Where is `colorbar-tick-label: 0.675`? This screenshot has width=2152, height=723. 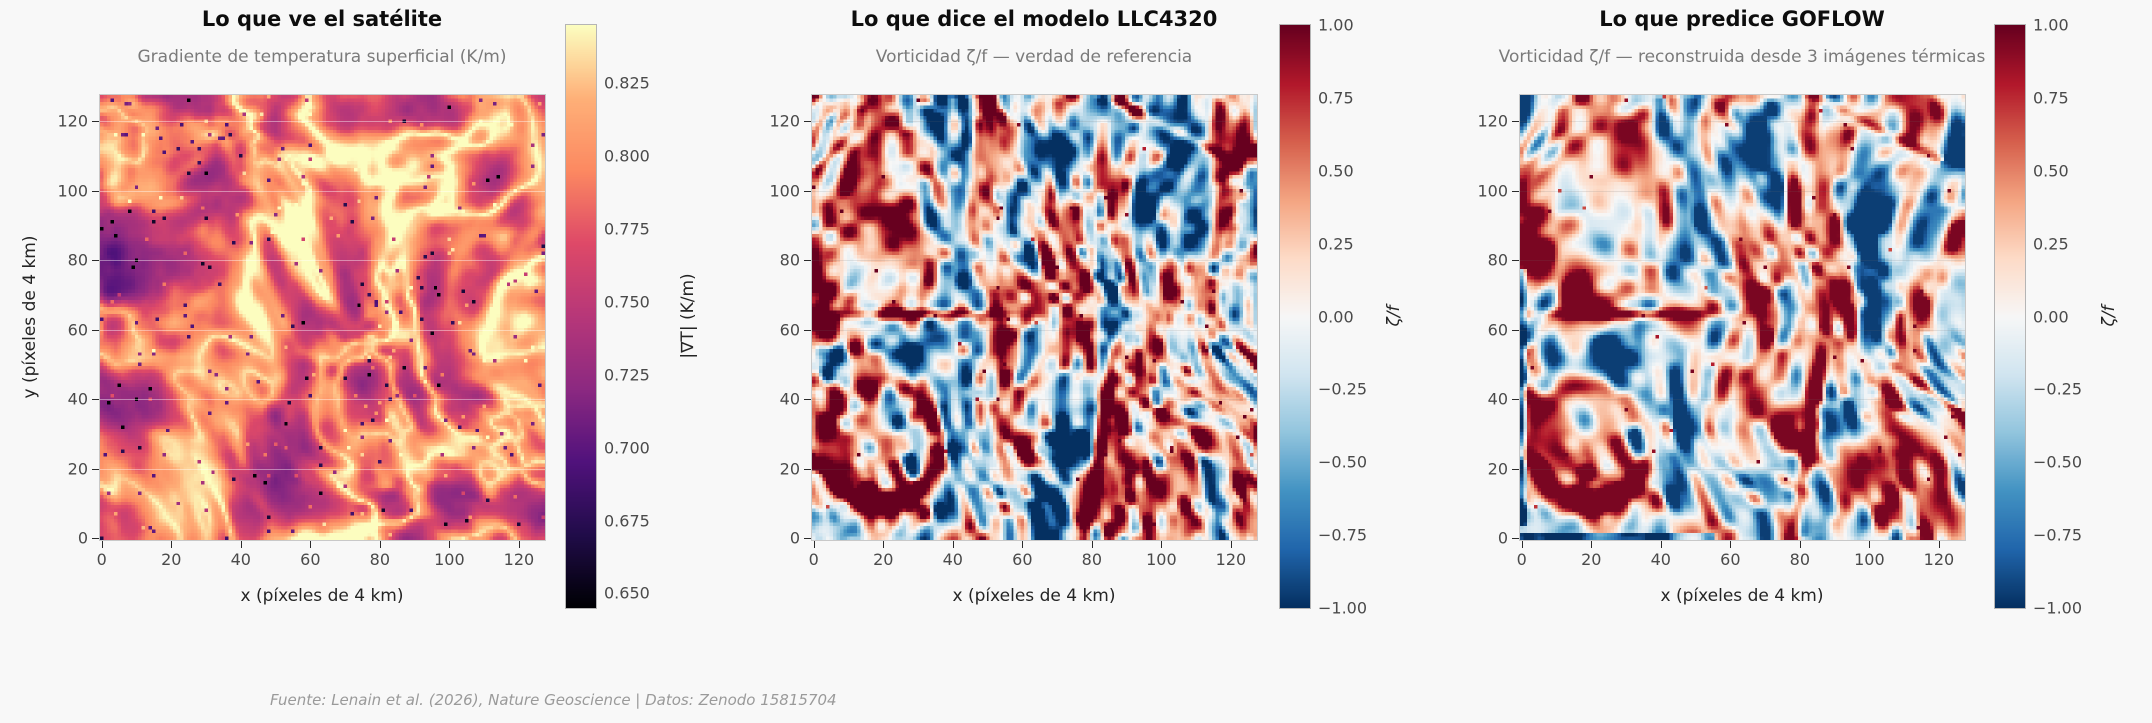 colorbar-tick-label: 0.675 is located at coordinates (627, 521).